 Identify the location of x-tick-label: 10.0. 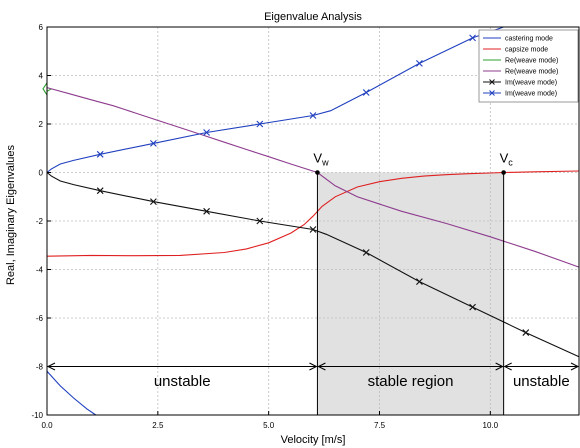
(491, 425).